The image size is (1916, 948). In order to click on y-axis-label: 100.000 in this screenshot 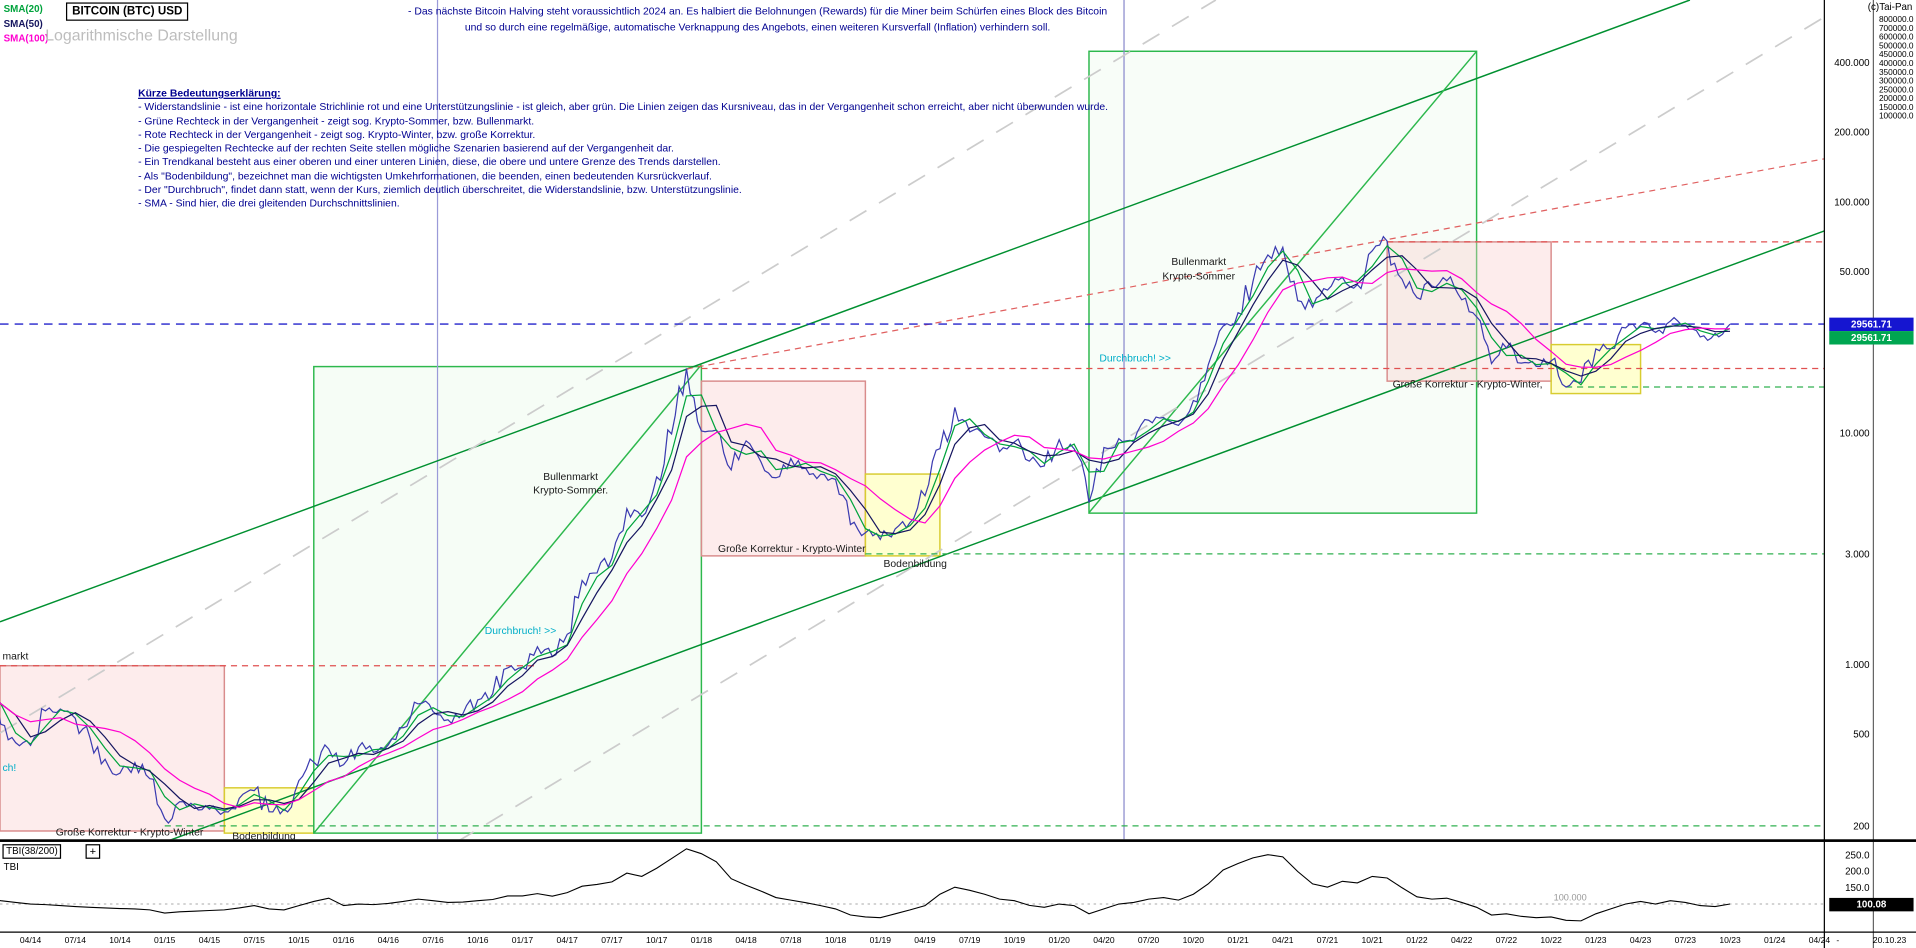, I will do `click(1852, 202)`.